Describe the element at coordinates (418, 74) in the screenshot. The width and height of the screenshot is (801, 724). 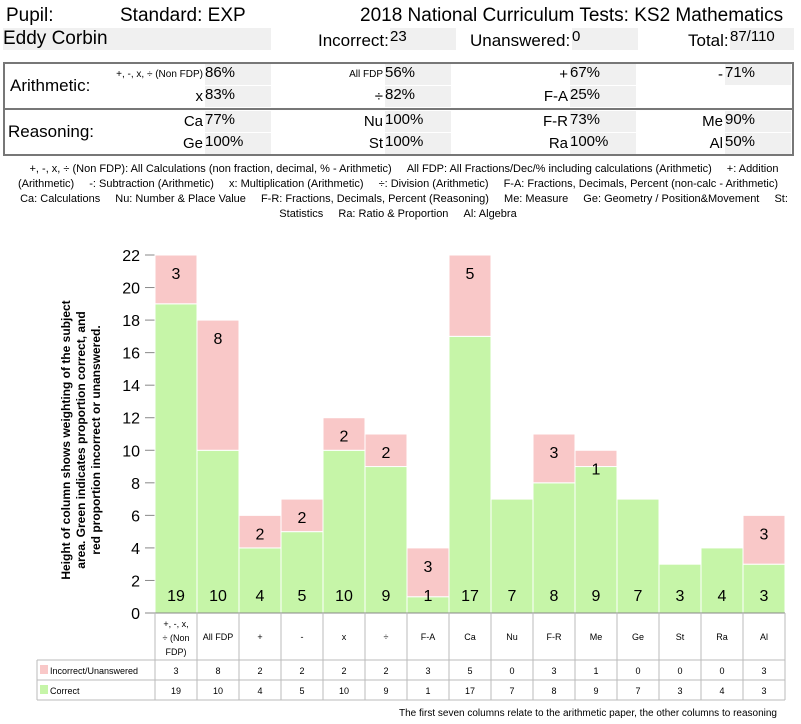
I see `summary-value: 56%` at that location.